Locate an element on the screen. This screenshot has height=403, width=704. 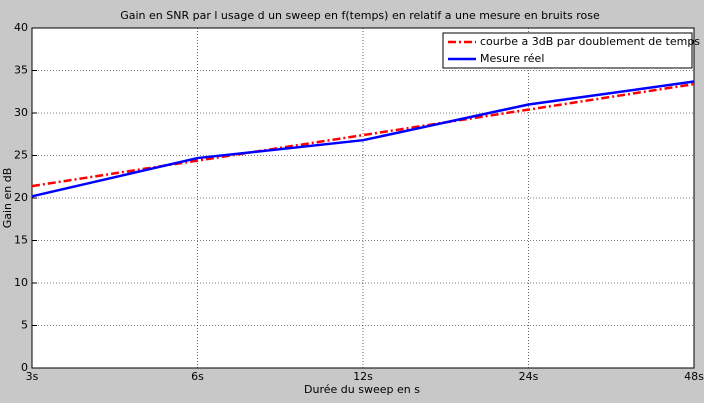
y-tick-label: 0 is located at coordinates (24, 367).